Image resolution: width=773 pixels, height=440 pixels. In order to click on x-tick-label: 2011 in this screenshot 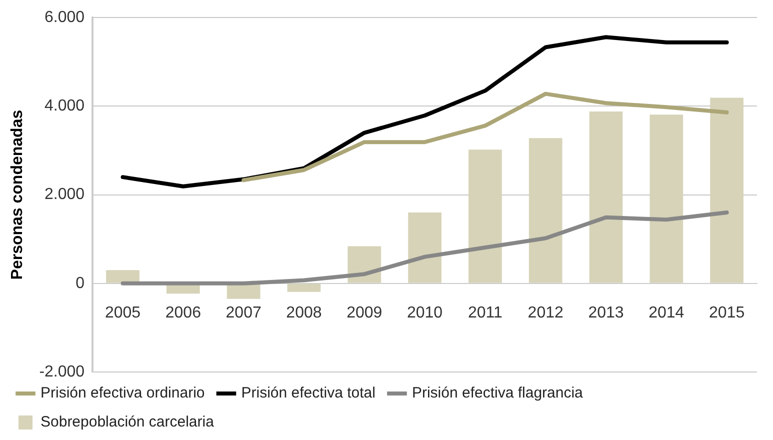, I will do `click(485, 313)`.